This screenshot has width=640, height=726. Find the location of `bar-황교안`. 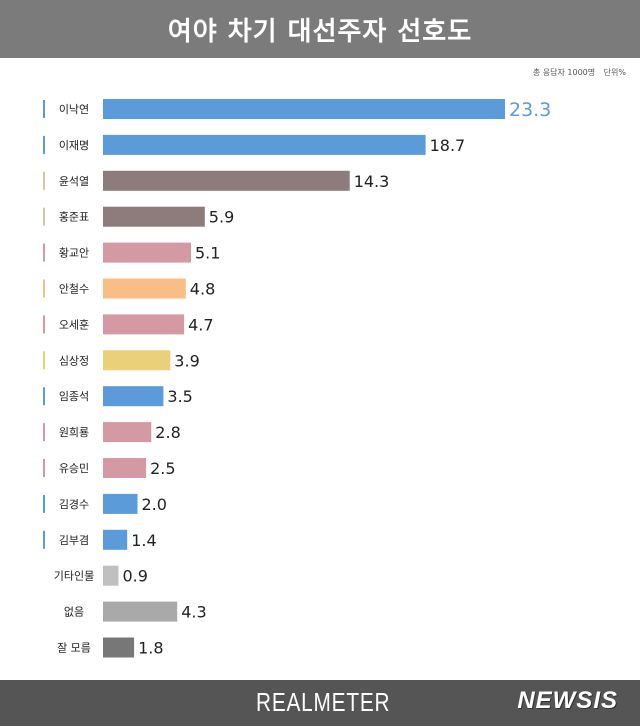

bar-황교안 is located at coordinates (147, 252).